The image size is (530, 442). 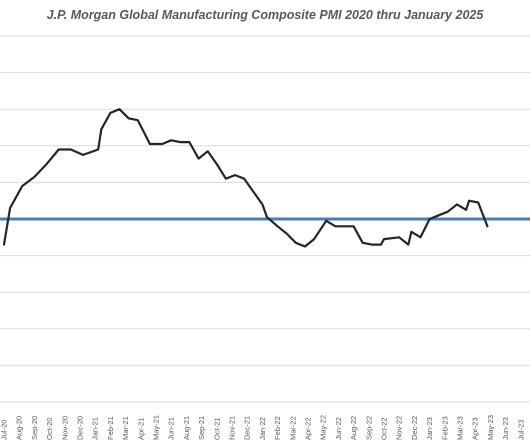 I want to click on x-tick-label: Dec-21, so click(x=247, y=428).